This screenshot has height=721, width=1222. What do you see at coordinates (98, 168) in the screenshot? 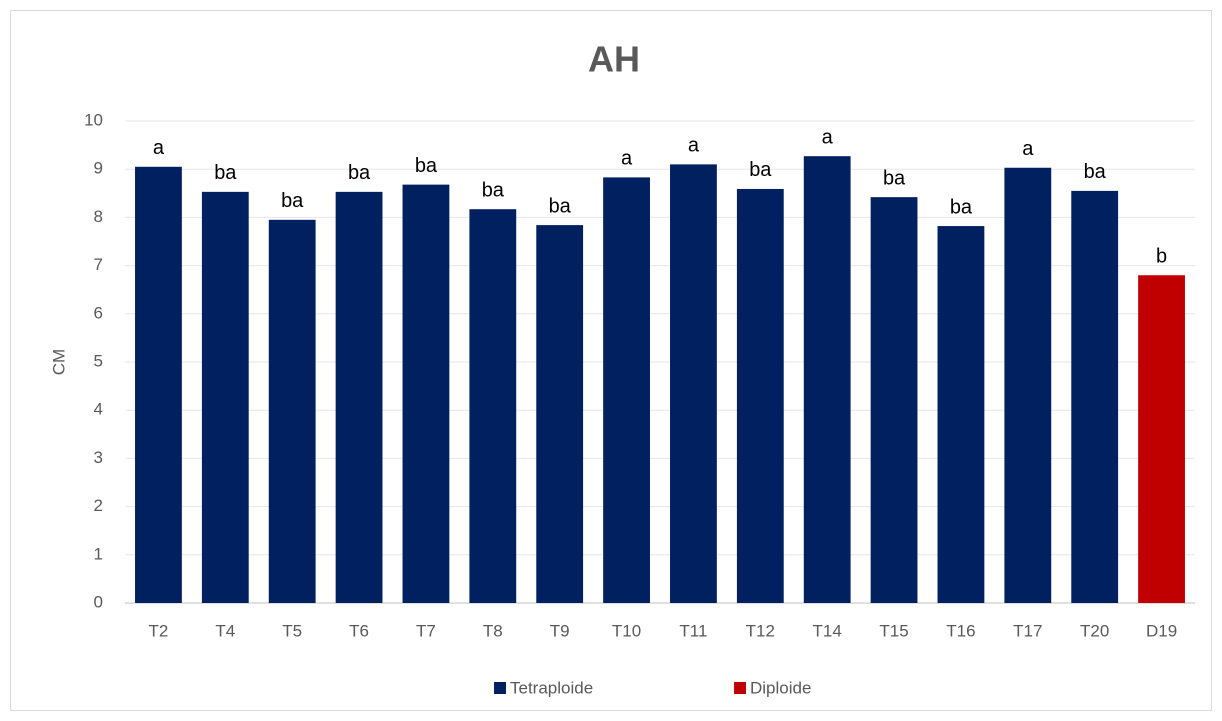
I see `y-tick-label: 9` at bounding box center [98, 168].